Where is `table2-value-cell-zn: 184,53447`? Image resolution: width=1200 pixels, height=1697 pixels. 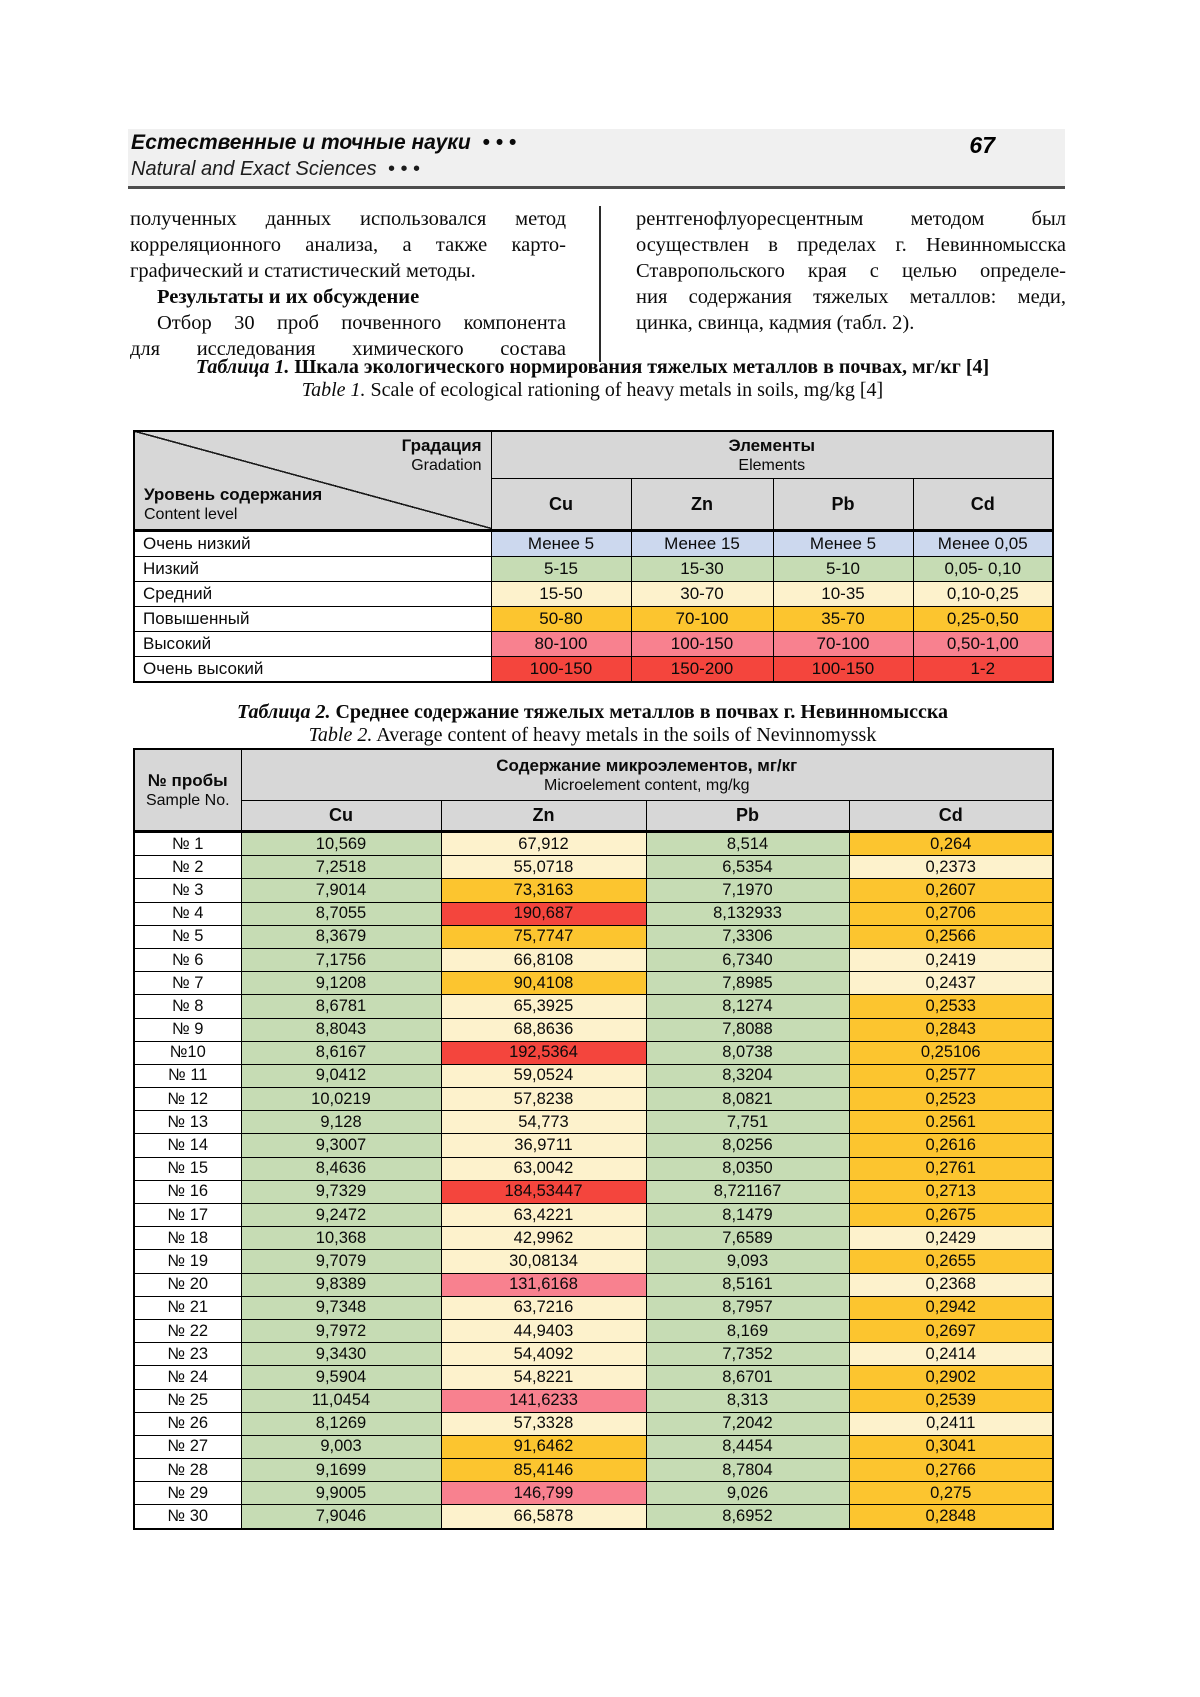
table2-value-cell-zn: 184,53447 is located at coordinates (543, 1192).